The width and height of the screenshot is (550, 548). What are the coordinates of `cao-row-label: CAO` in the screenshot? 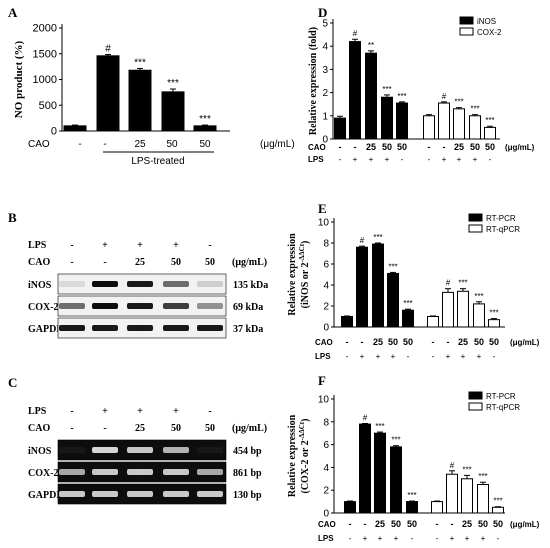 It's located at (317, 147).